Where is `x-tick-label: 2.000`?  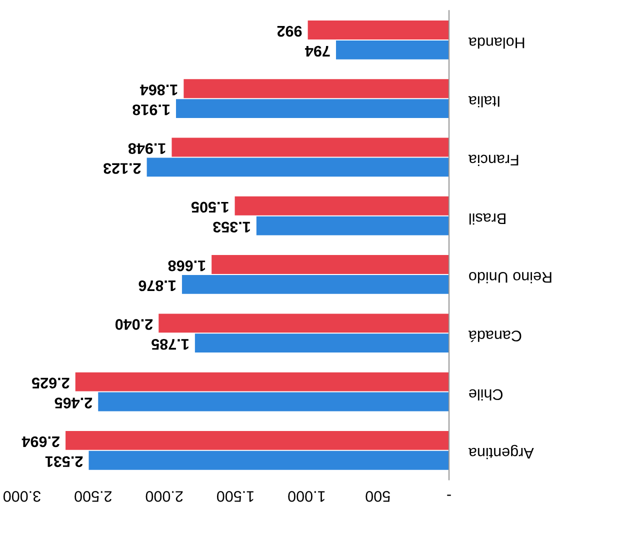 x-tick-label: 2.000 is located at coordinates (164, 496).